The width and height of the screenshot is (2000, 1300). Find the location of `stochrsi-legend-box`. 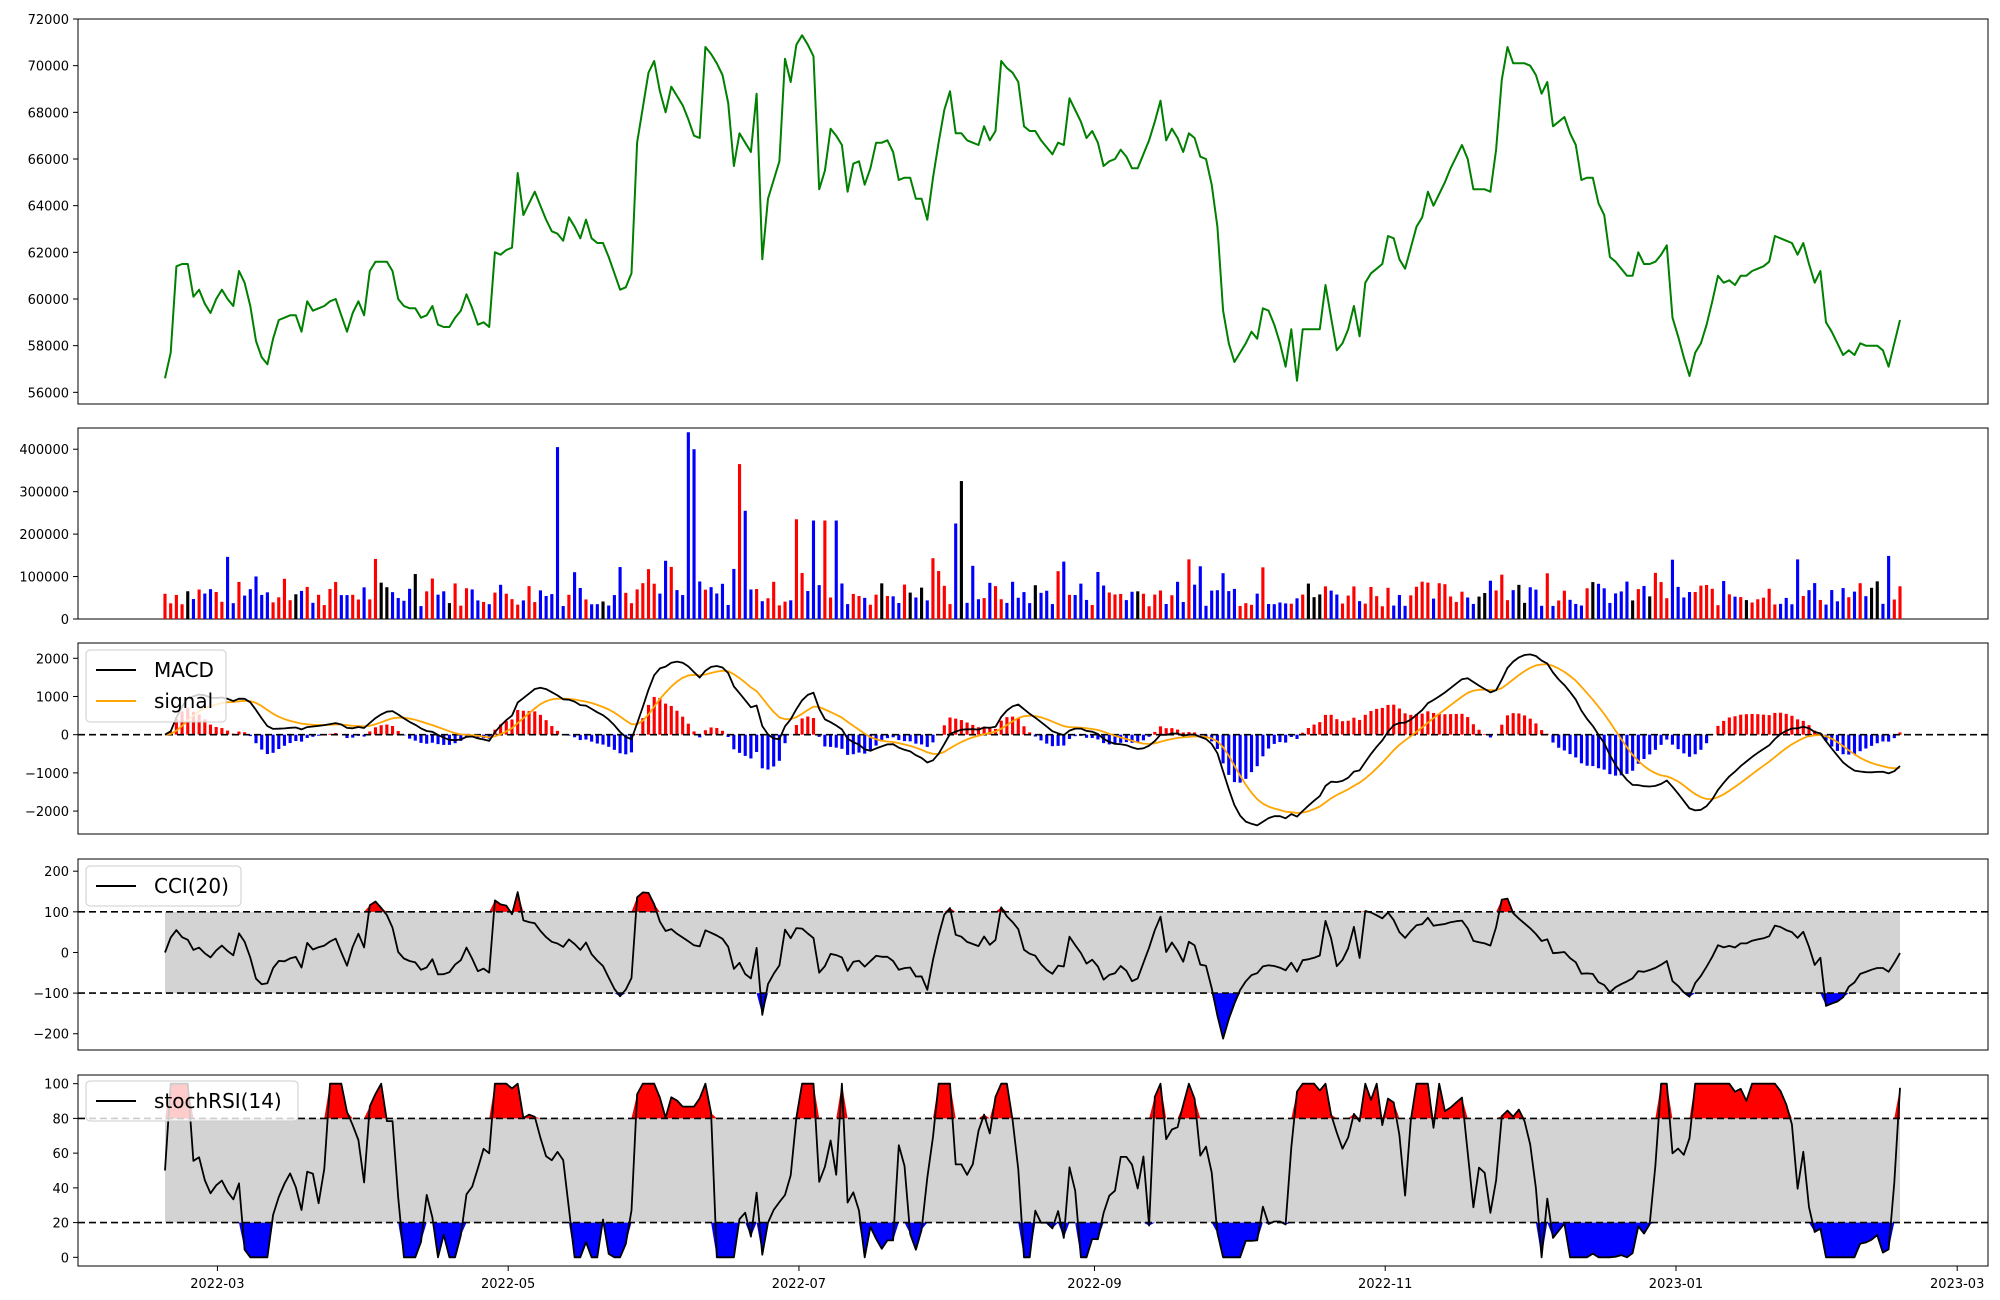

stochrsi-legend-box is located at coordinates (192, 1101).